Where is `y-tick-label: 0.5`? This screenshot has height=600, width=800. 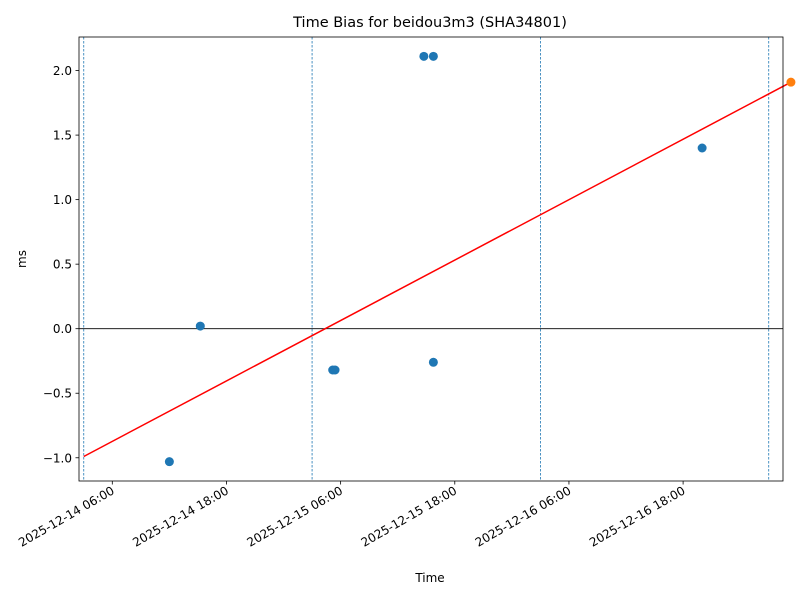 y-tick-label: 0.5 is located at coordinates (62, 265).